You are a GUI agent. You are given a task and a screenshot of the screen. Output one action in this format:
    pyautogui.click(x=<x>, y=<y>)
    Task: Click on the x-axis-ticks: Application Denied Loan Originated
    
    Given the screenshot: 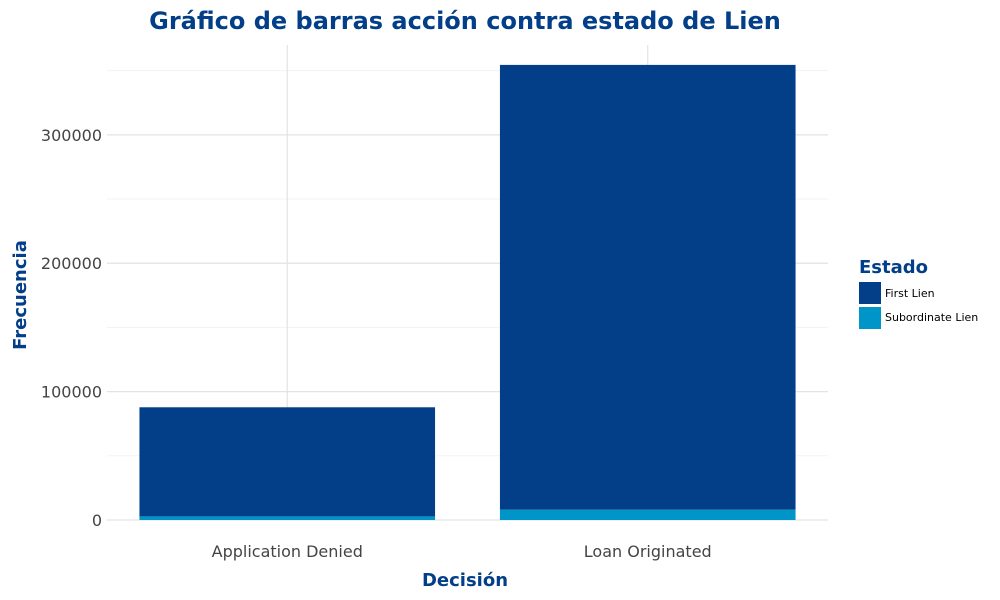 What is the action you would take?
    pyautogui.click(x=462, y=551)
    